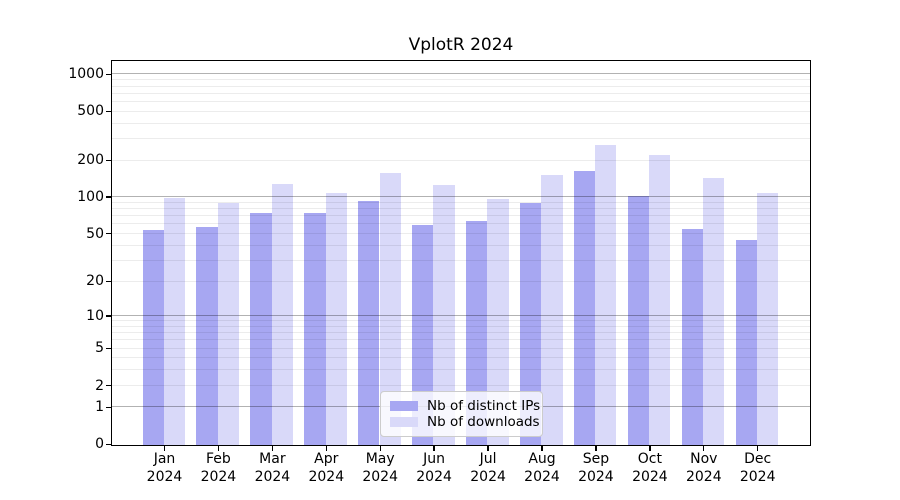  I want to click on x-tick-label-nov-2024: Nov 2024, so click(704, 468).